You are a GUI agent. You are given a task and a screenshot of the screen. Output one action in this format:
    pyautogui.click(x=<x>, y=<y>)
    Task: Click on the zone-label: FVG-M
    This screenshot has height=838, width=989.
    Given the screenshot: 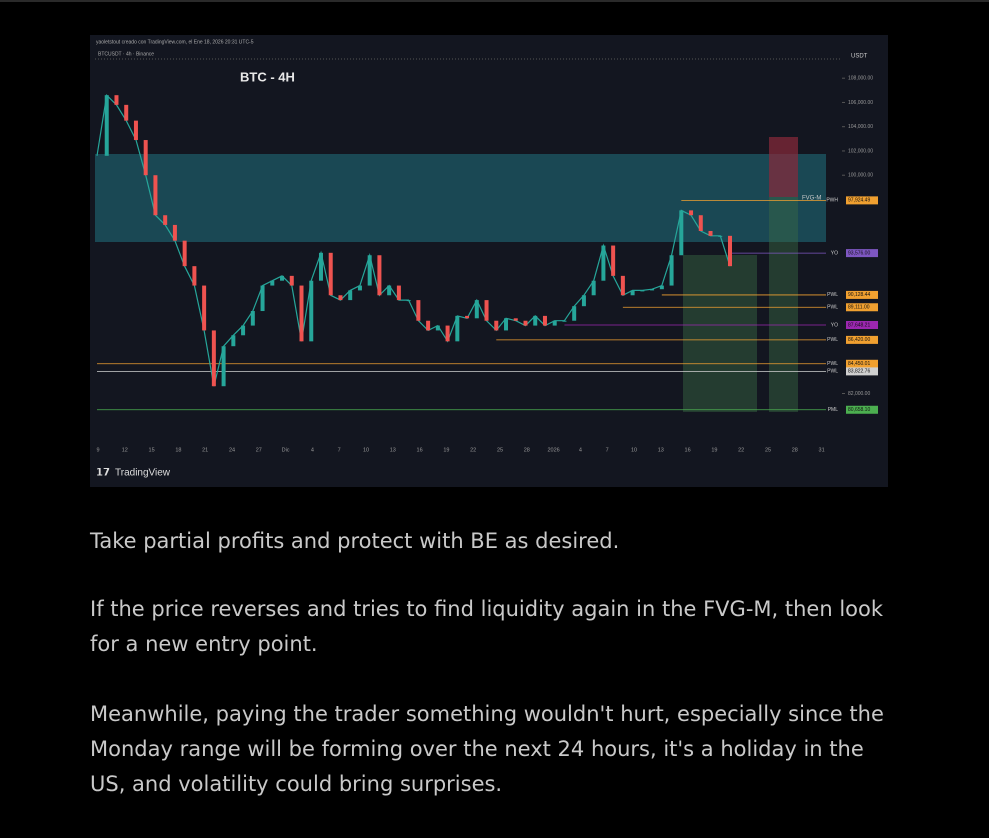 What is the action you would take?
    pyautogui.click(x=811, y=199)
    